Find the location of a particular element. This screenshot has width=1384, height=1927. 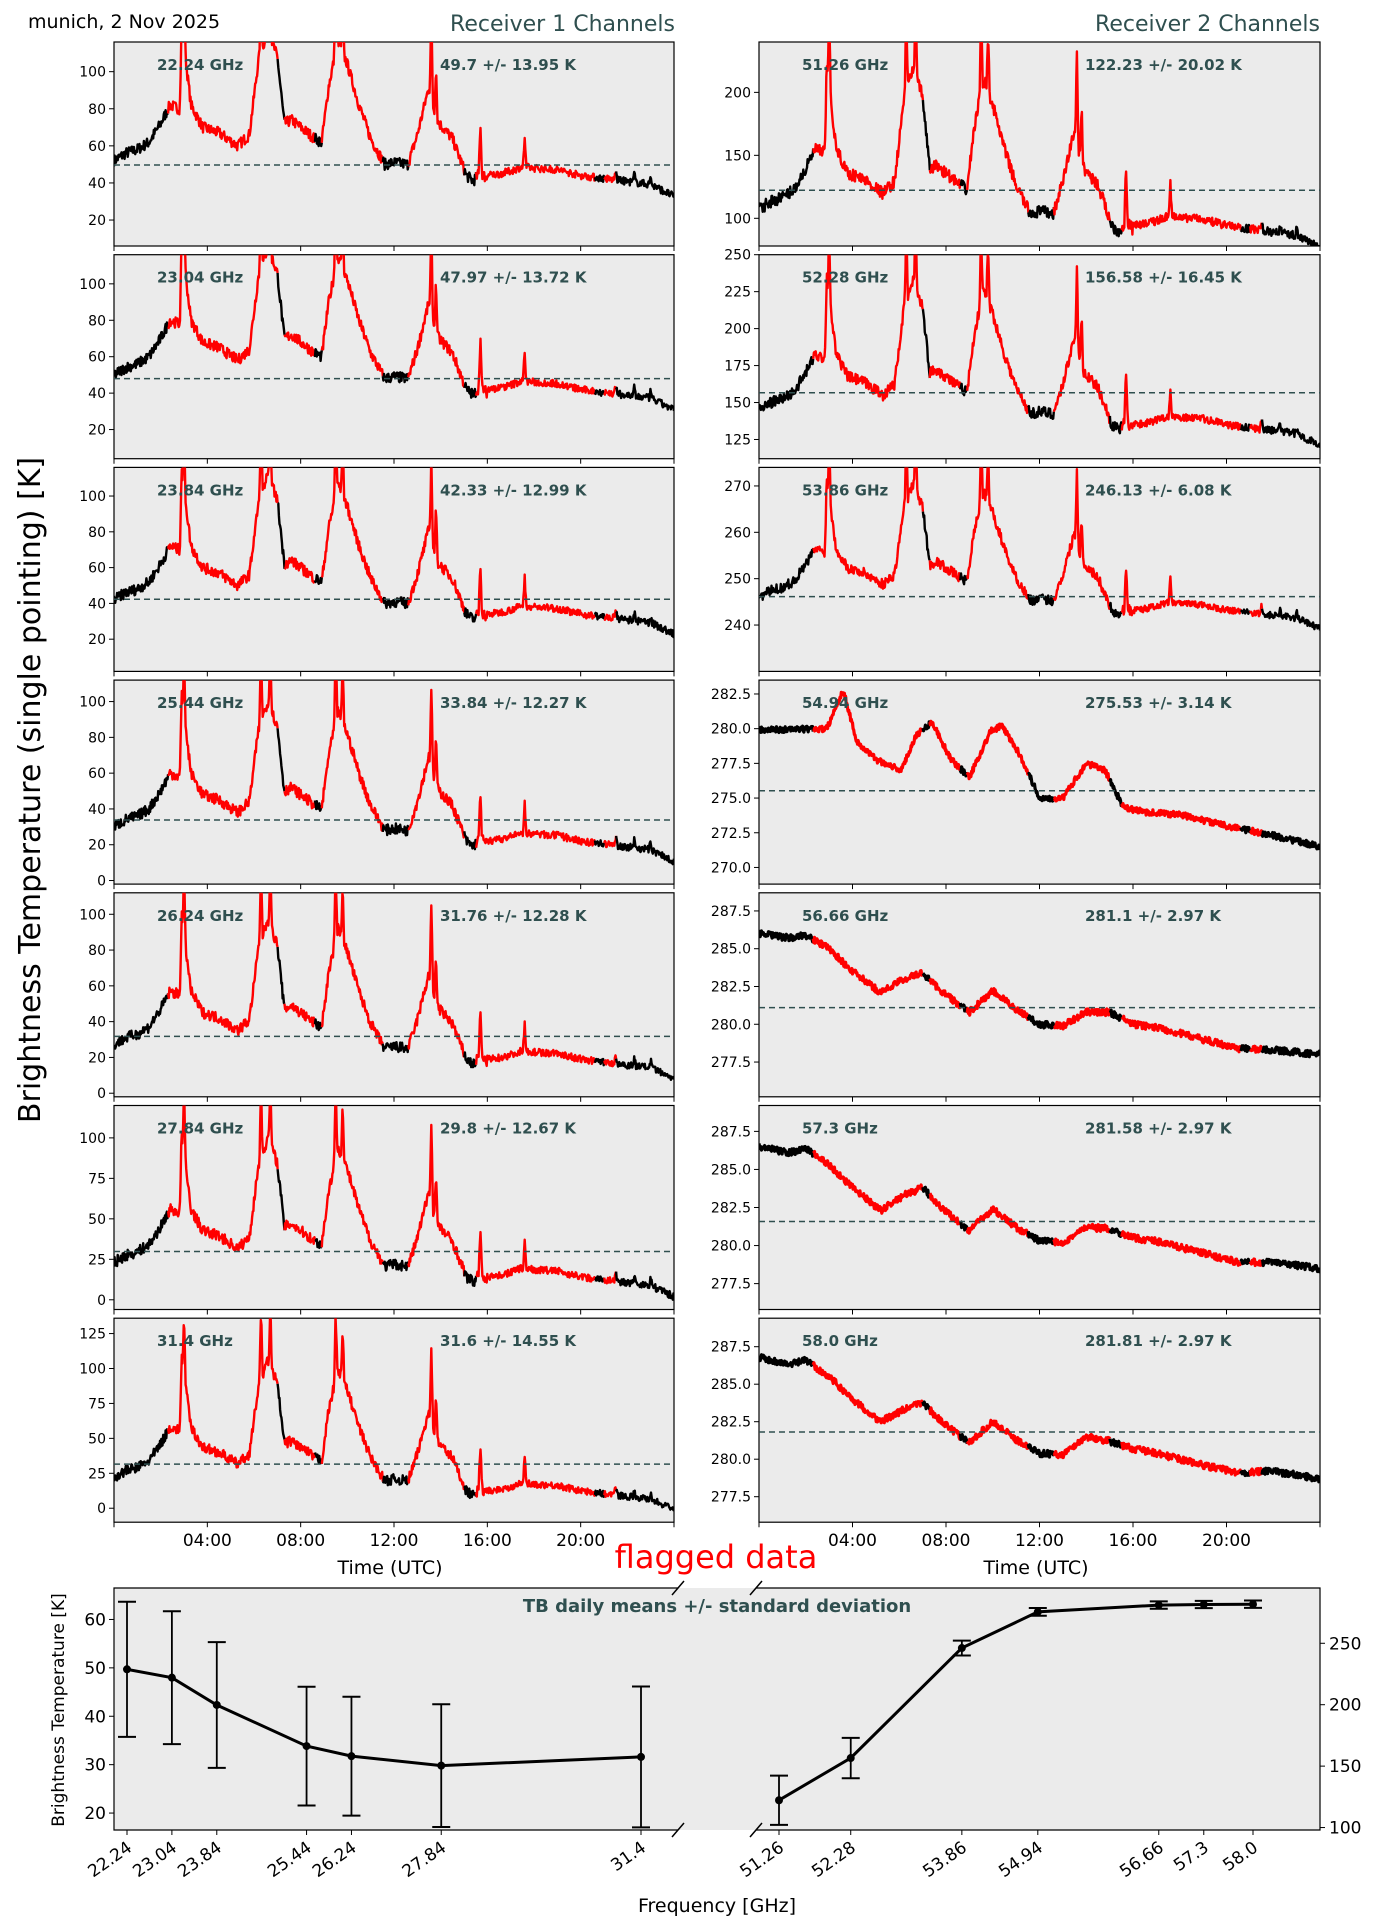

y-tick-label: 50 is located at coordinates (97, 1439).